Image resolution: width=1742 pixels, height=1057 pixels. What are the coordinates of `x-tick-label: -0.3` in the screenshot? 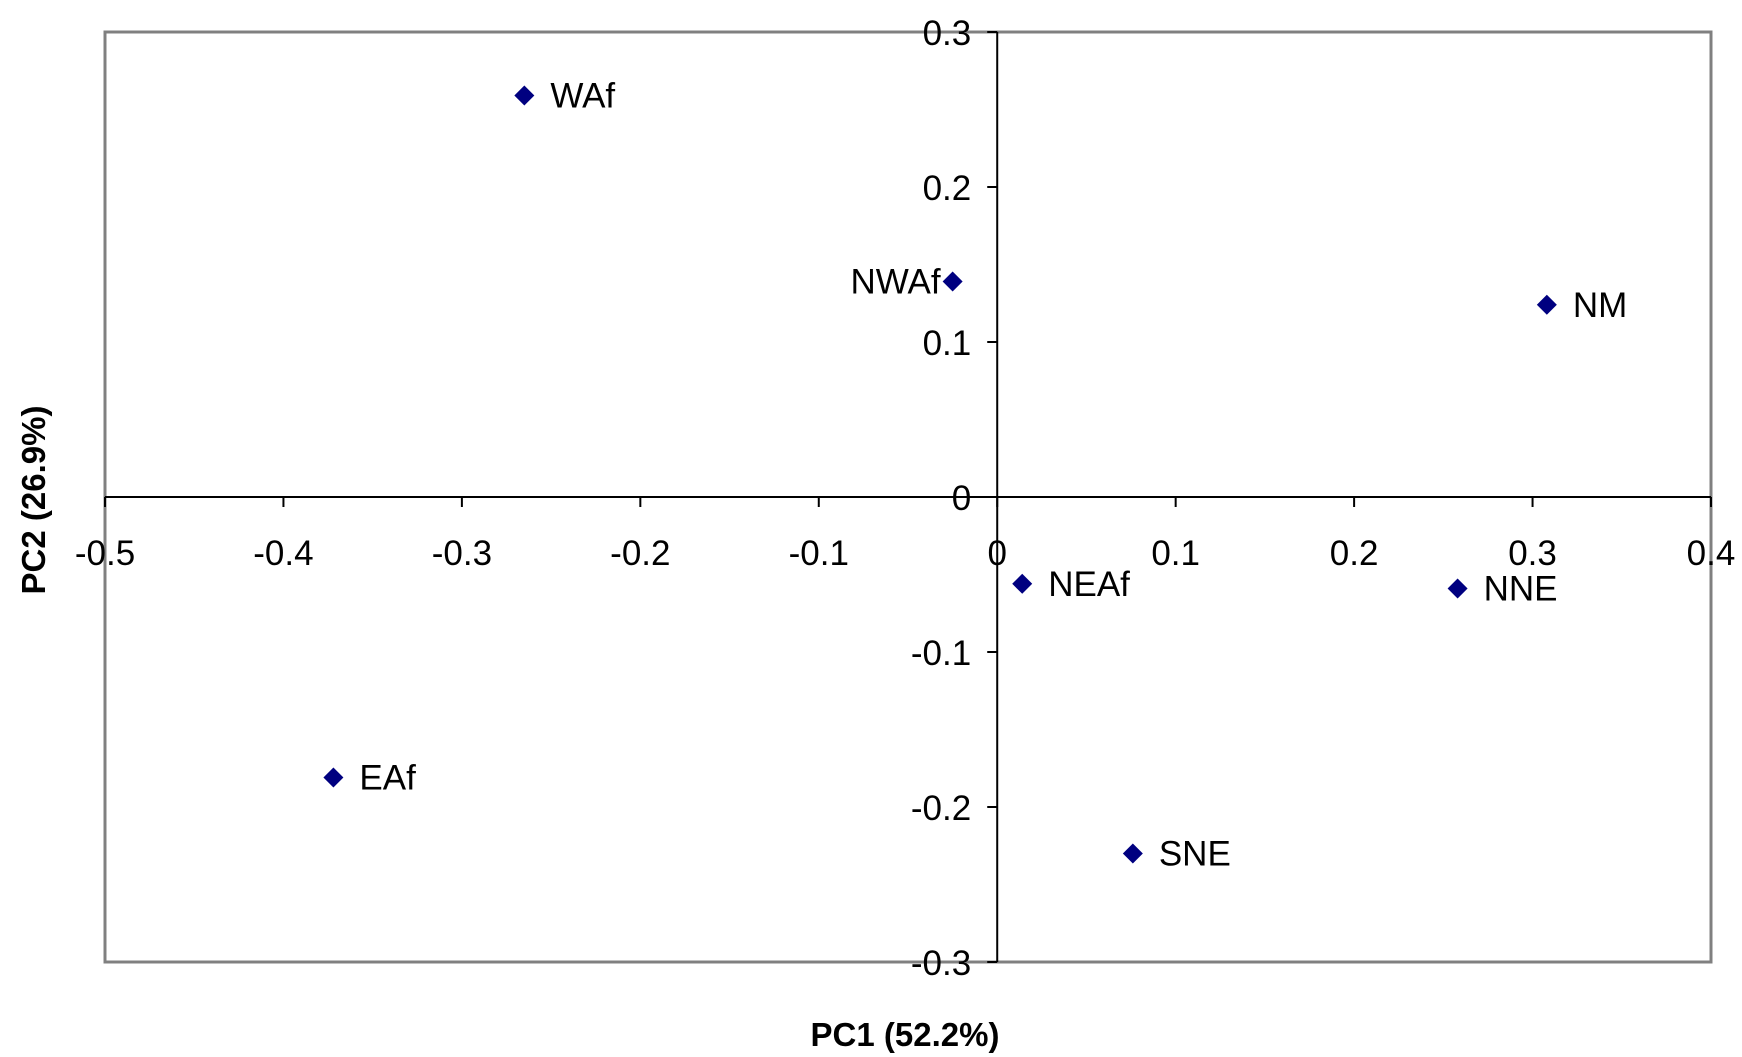 It's located at (462, 553).